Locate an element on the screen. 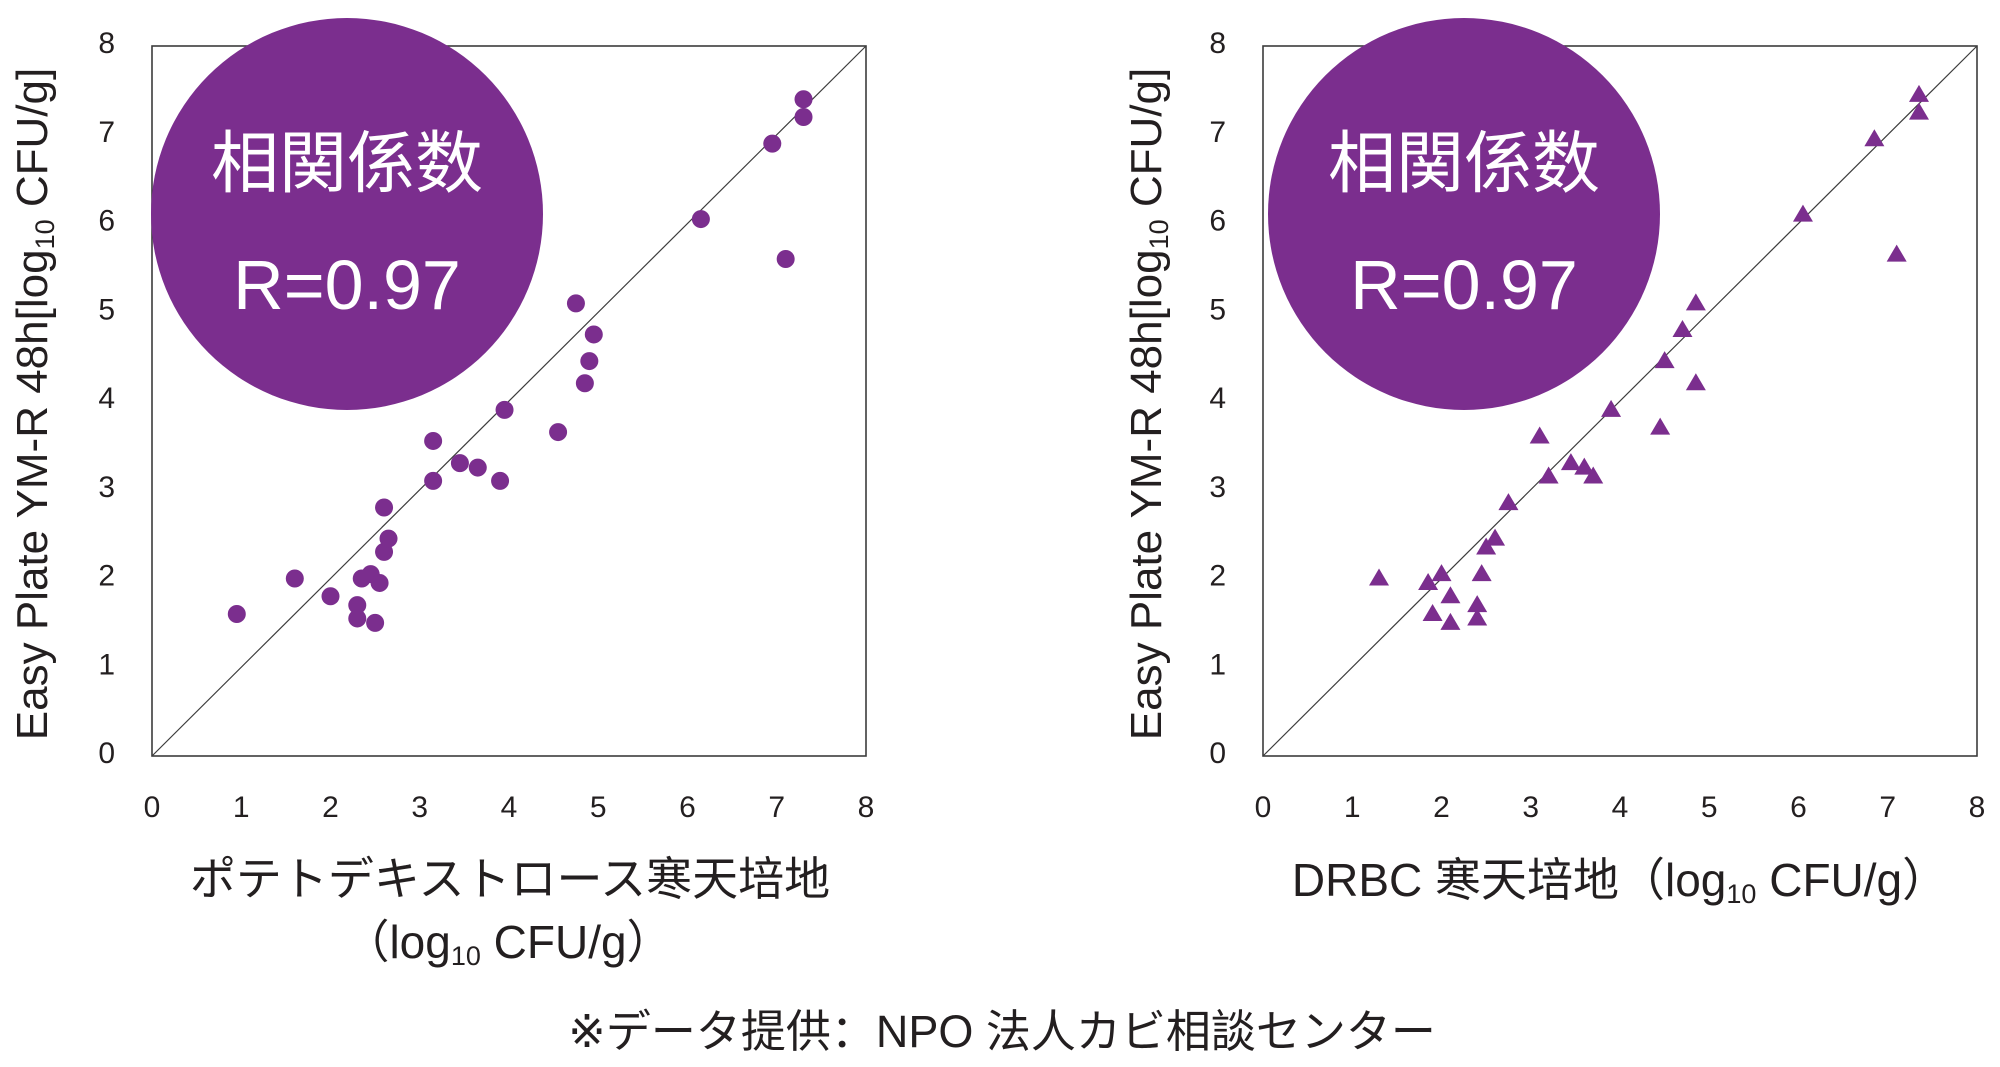 The height and width of the screenshot is (1067, 2000). x-tick-label: 4 is located at coordinates (509, 807).